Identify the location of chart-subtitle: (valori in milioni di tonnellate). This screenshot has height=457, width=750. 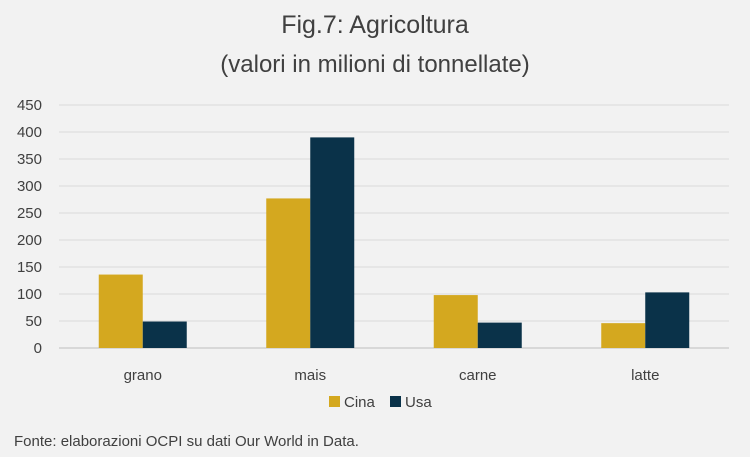
(375, 64).